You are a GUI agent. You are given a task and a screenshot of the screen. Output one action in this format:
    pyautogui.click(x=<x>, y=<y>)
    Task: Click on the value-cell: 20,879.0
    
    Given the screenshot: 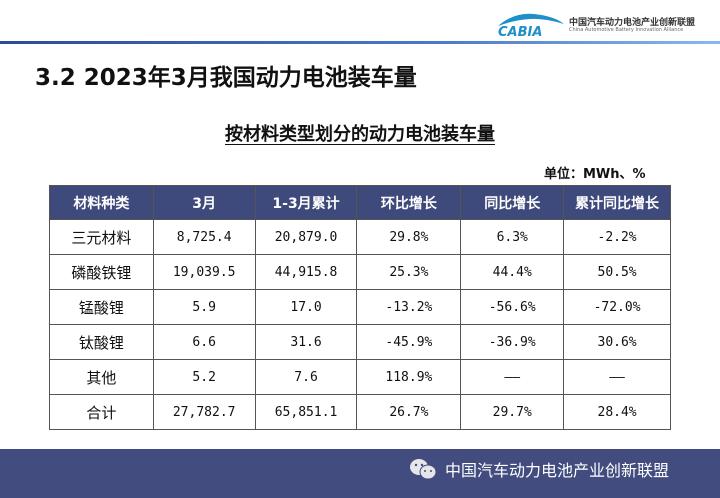 What is the action you would take?
    pyautogui.click(x=306, y=237)
    